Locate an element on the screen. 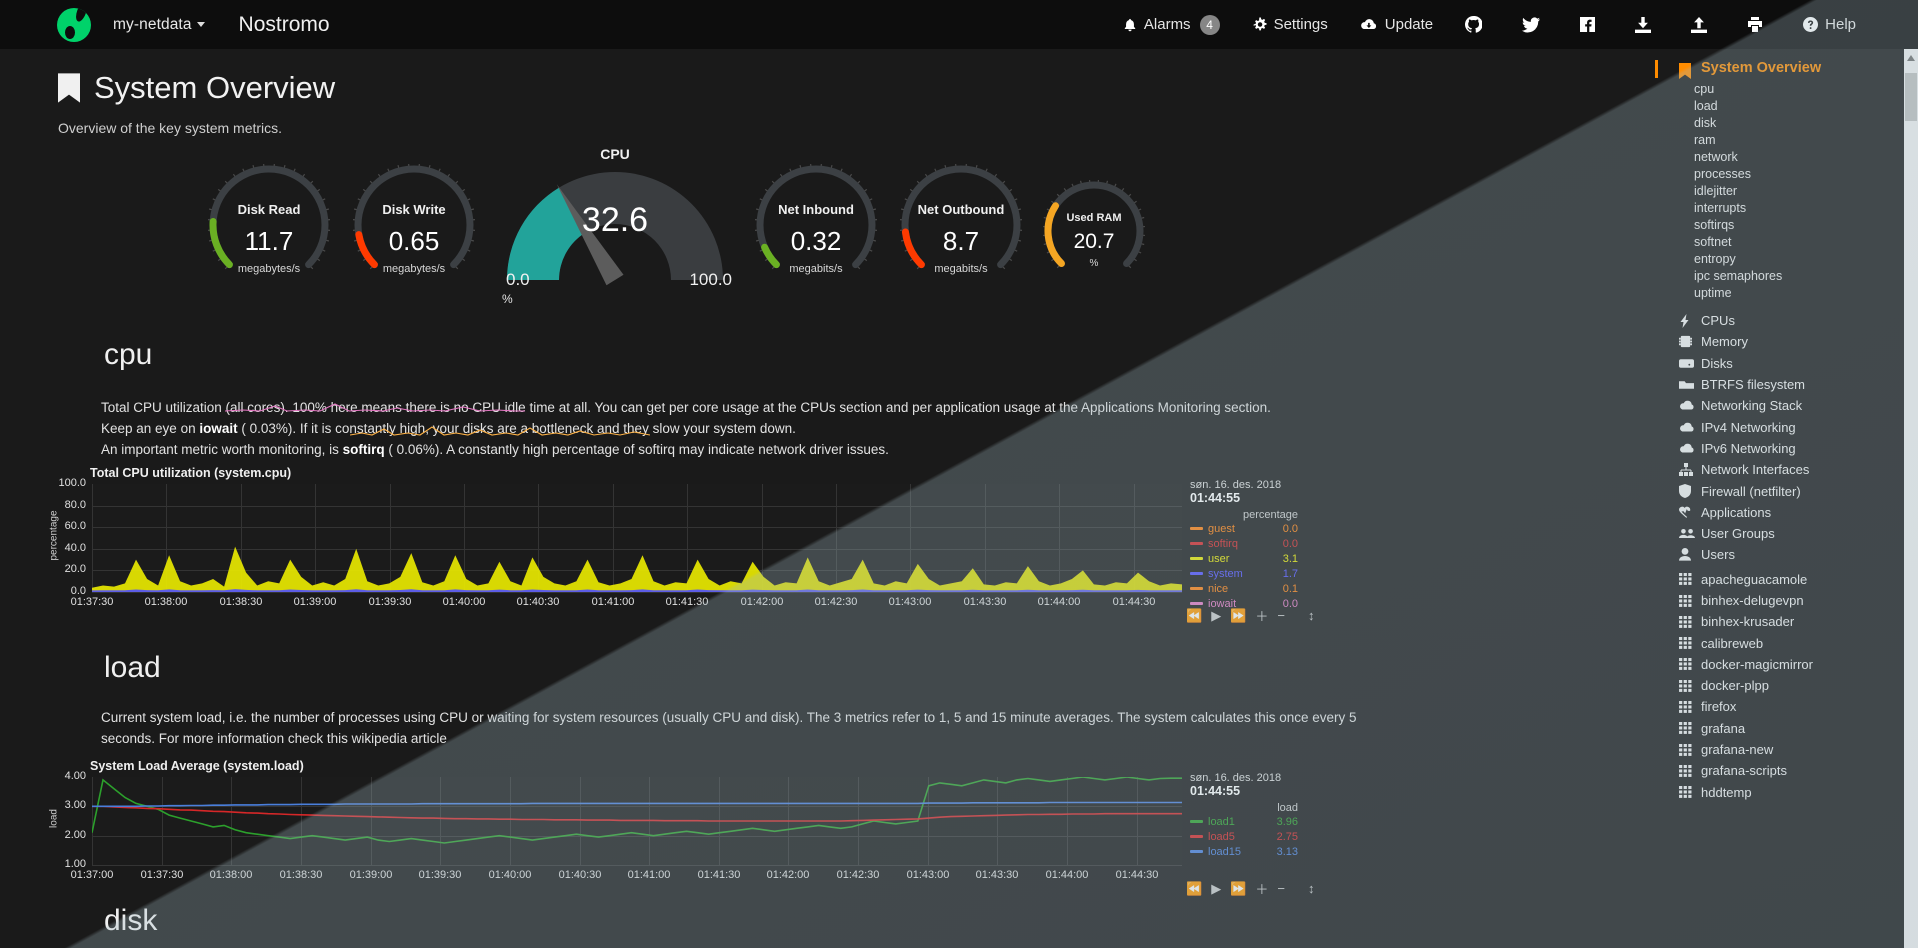  chart-series-canvas is located at coordinates (637, 810).